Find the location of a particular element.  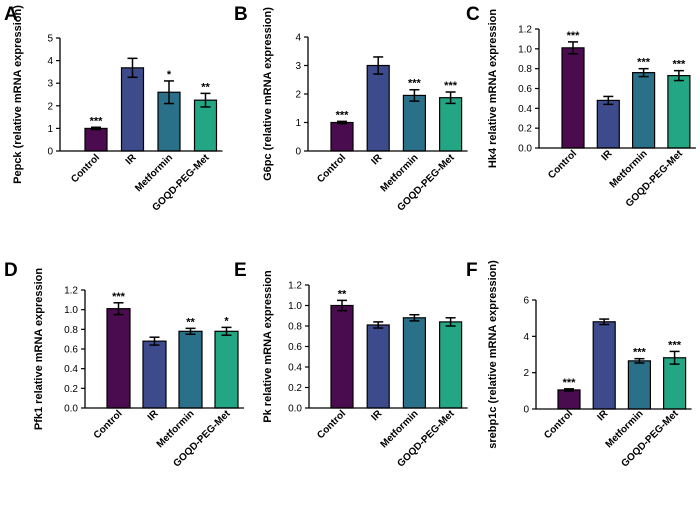

panel-letter: B is located at coordinates (241, 14).